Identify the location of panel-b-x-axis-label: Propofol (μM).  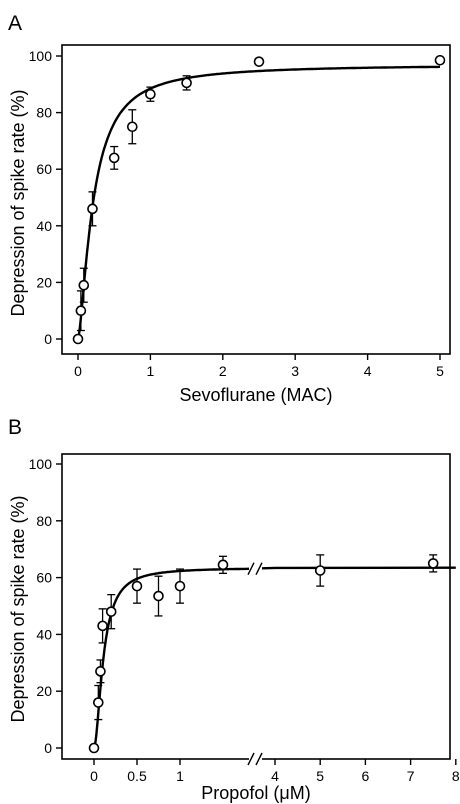
(255, 793).